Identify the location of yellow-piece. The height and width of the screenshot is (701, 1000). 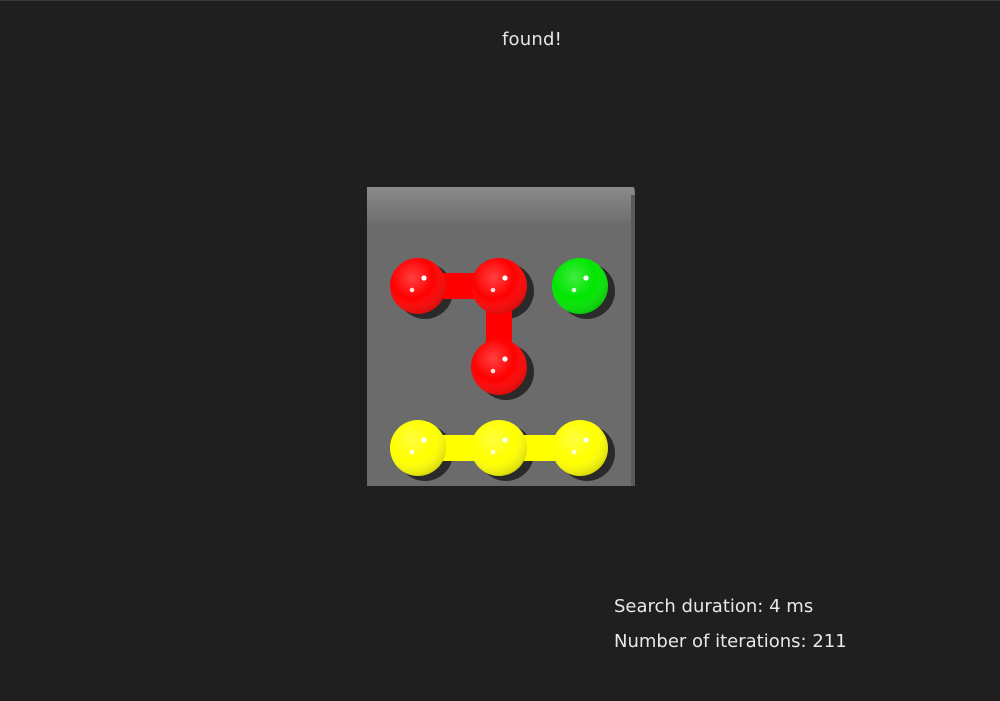
(499, 448).